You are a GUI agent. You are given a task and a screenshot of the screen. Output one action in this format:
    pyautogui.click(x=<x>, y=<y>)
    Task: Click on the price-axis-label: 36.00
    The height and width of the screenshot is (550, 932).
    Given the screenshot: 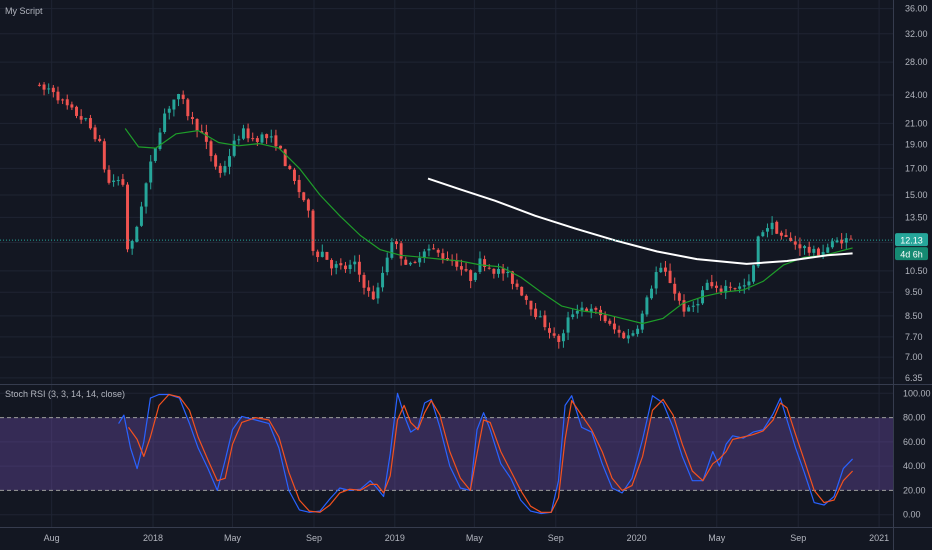 What is the action you would take?
    pyautogui.click(x=916, y=9)
    